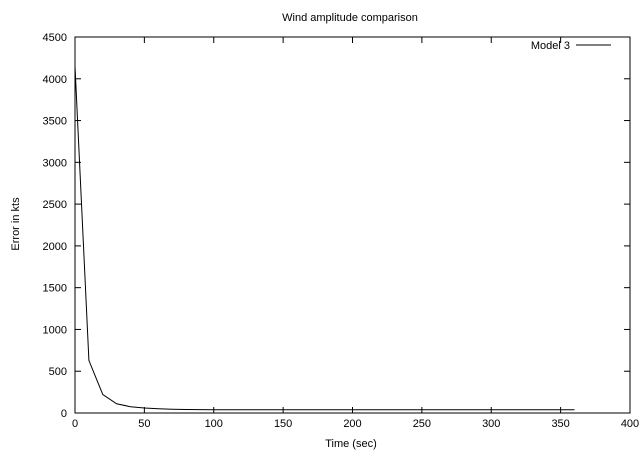  Describe the element at coordinates (350, 18) in the screenshot. I see `chart-title: Wind amplitude comparison` at that location.